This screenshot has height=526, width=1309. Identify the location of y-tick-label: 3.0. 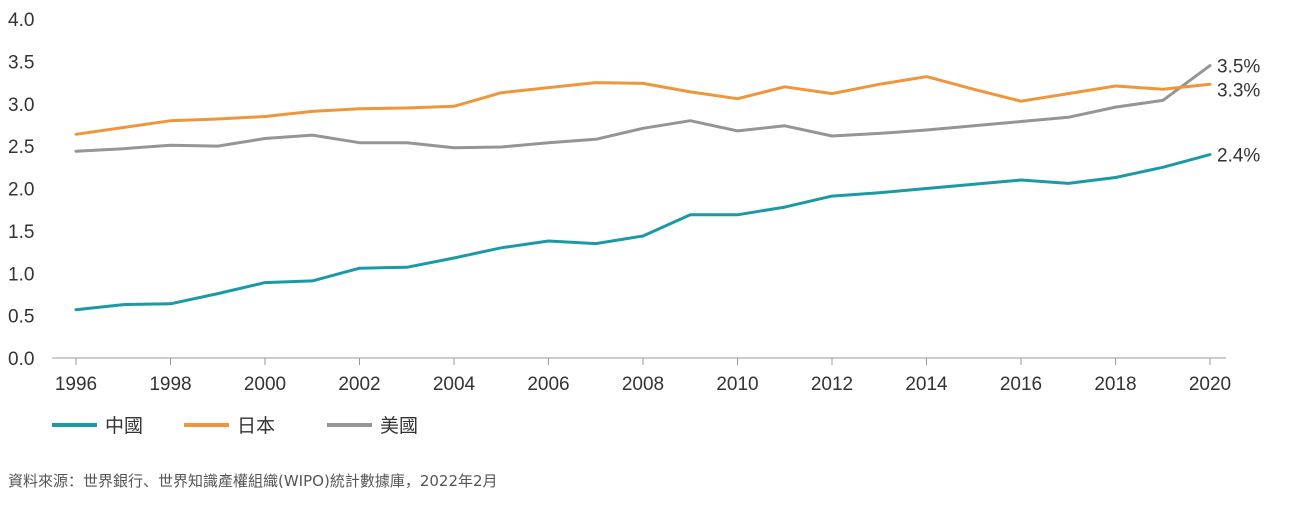
(21, 105).